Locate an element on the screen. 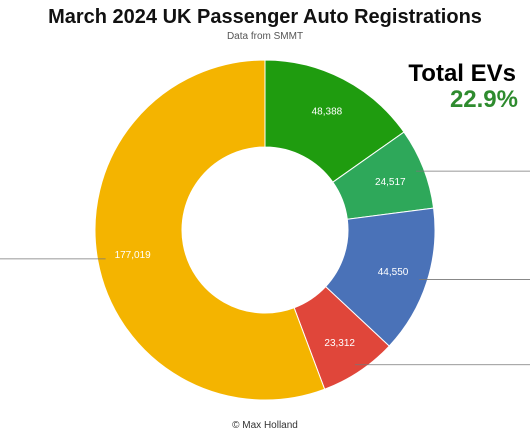 This screenshot has height=442, width=530. ev-total-value: 22.9% is located at coordinates (483, 99).